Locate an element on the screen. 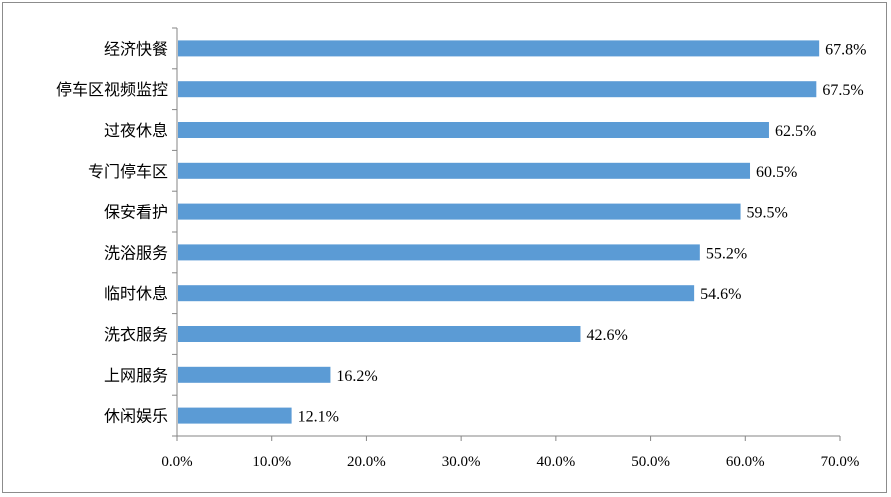 Image resolution: width=891 pixels, height=497 pixels. x-tick-label: 60.0% is located at coordinates (745, 462).